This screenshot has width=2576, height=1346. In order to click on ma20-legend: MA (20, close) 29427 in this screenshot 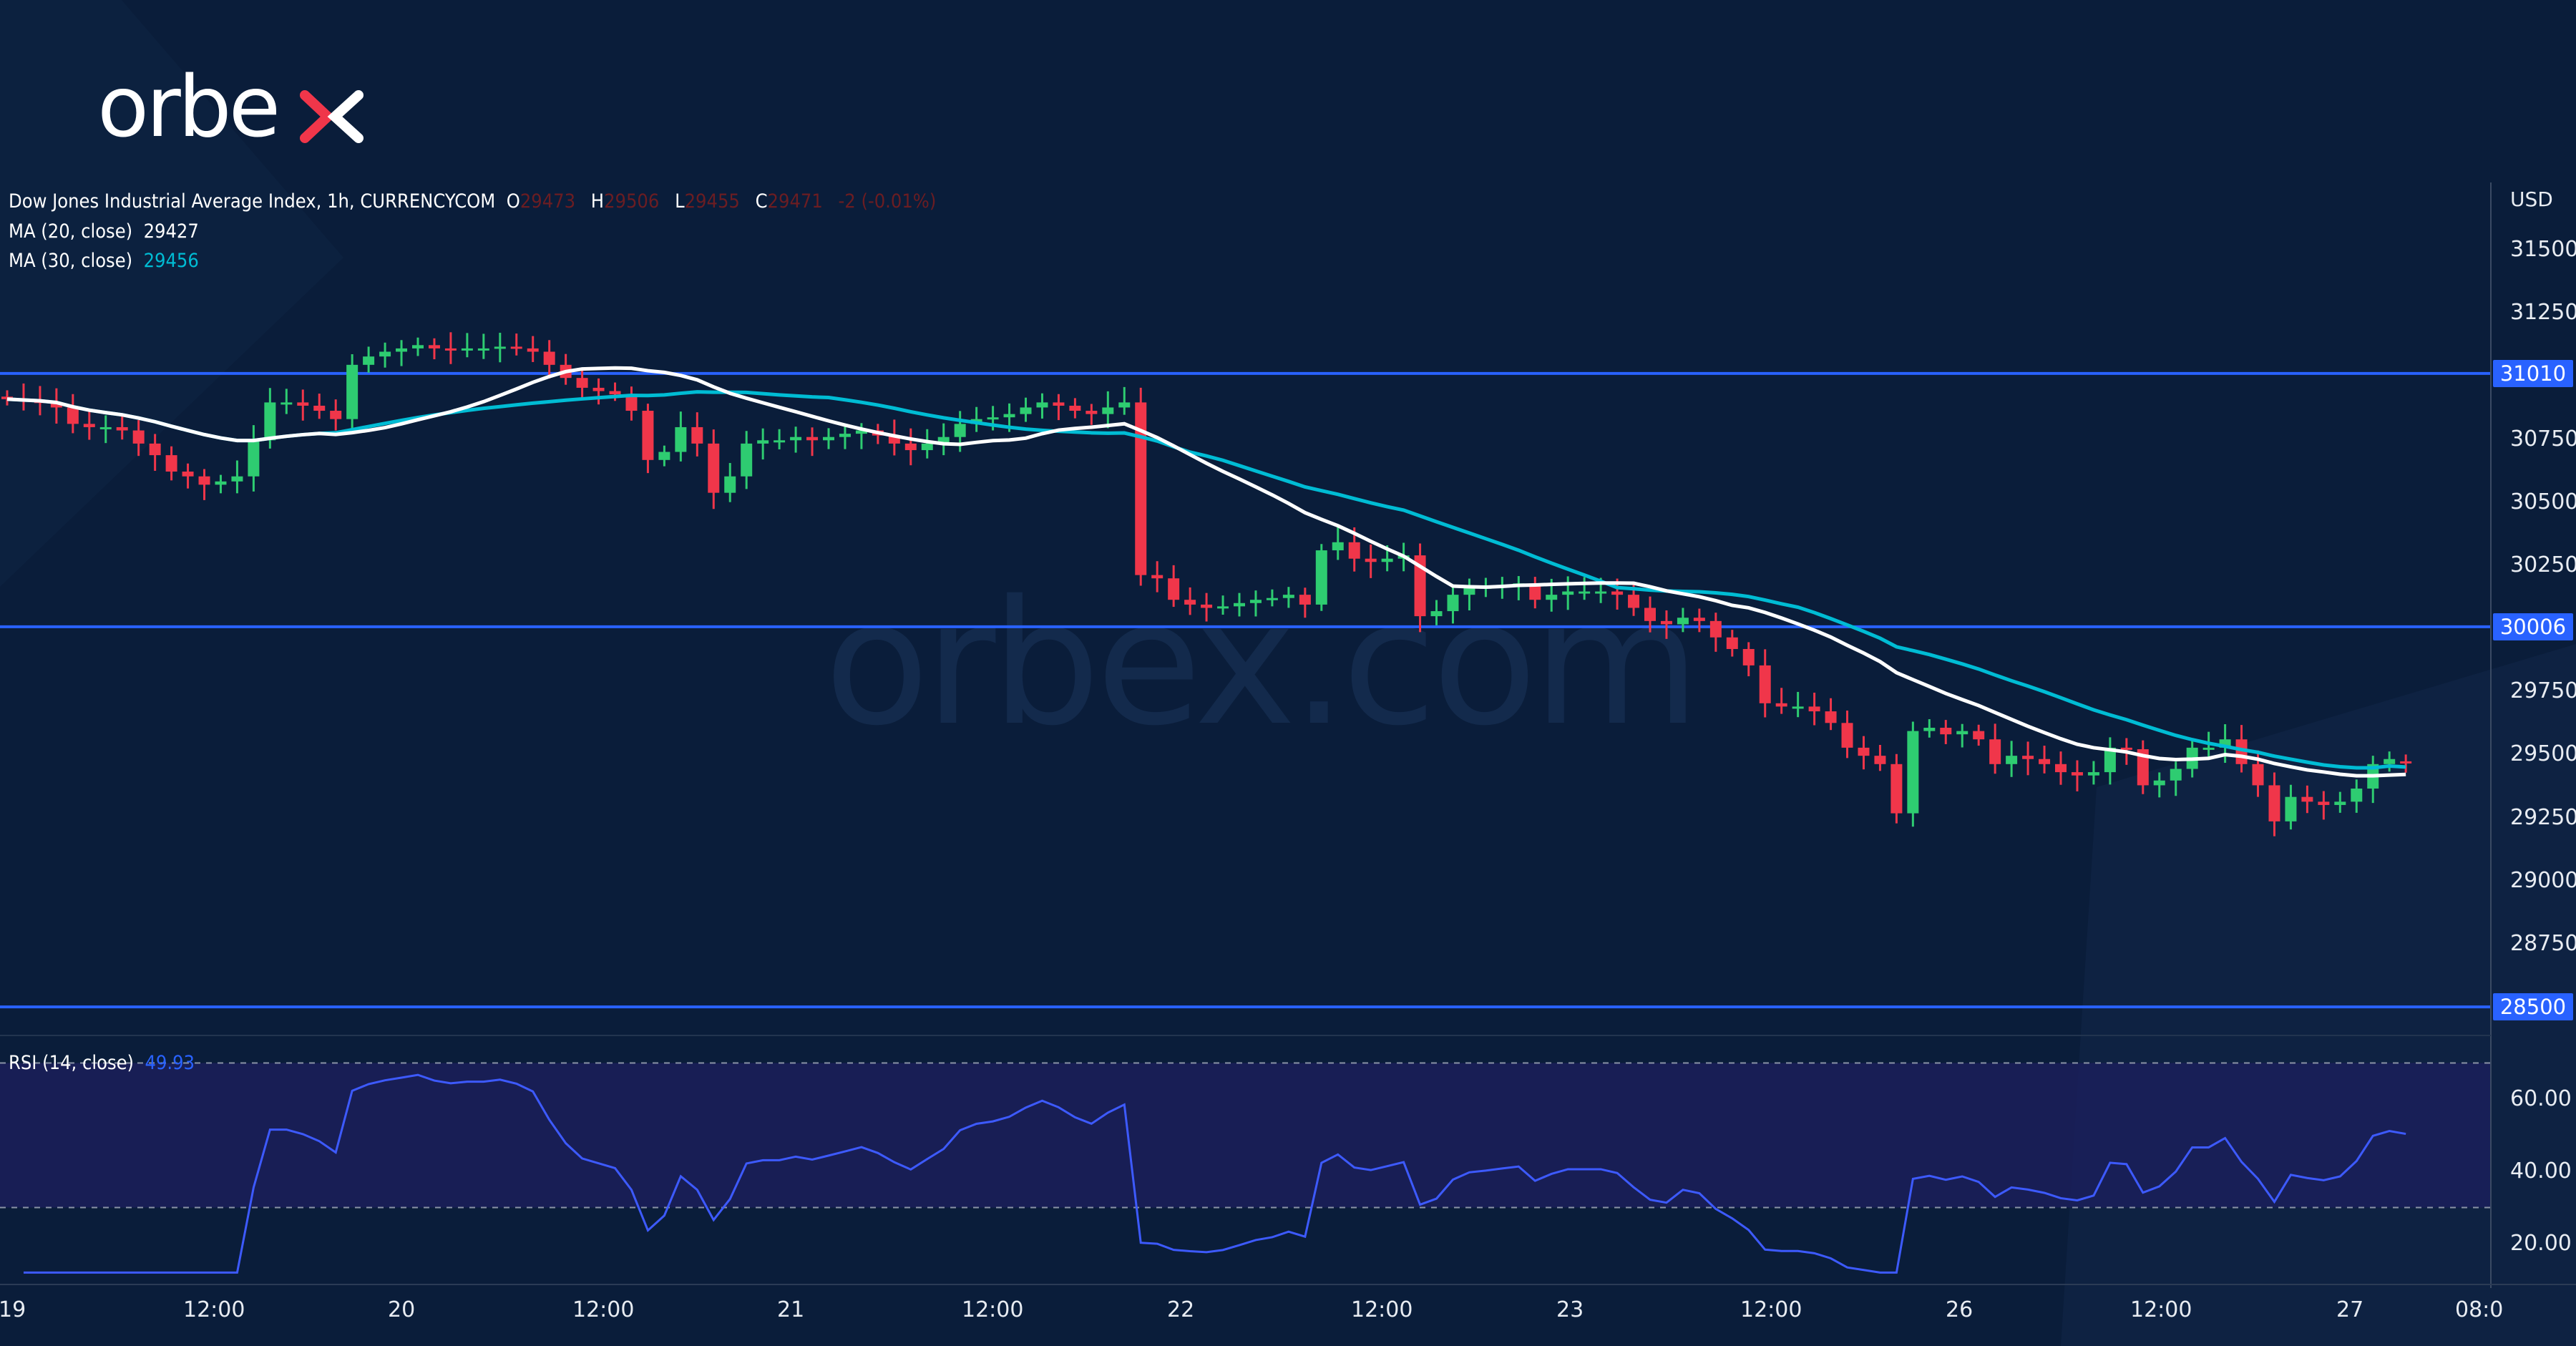, I will do `click(104, 231)`.